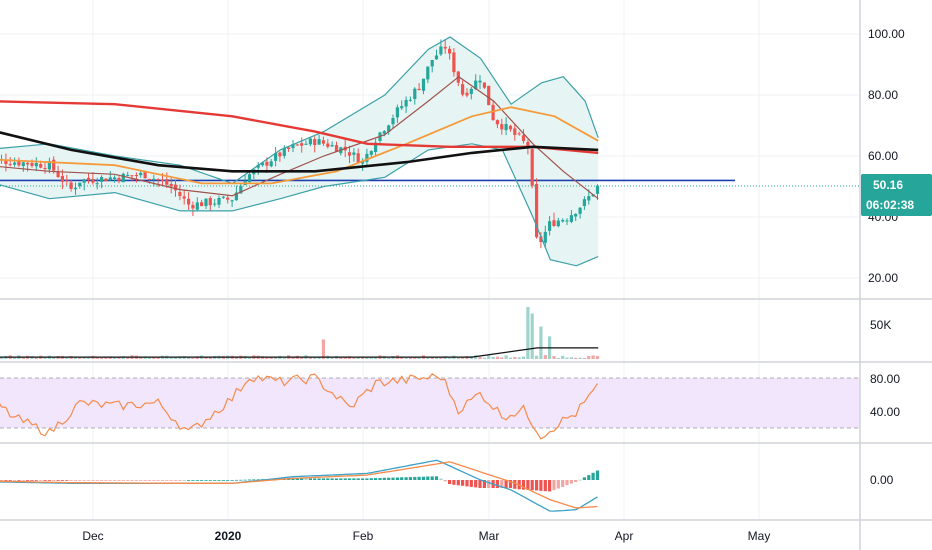 This screenshot has height=550, width=932. What do you see at coordinates (299, 352) in the screenshot?
I see `volume-ma-line` at bounding box center [299, 352].